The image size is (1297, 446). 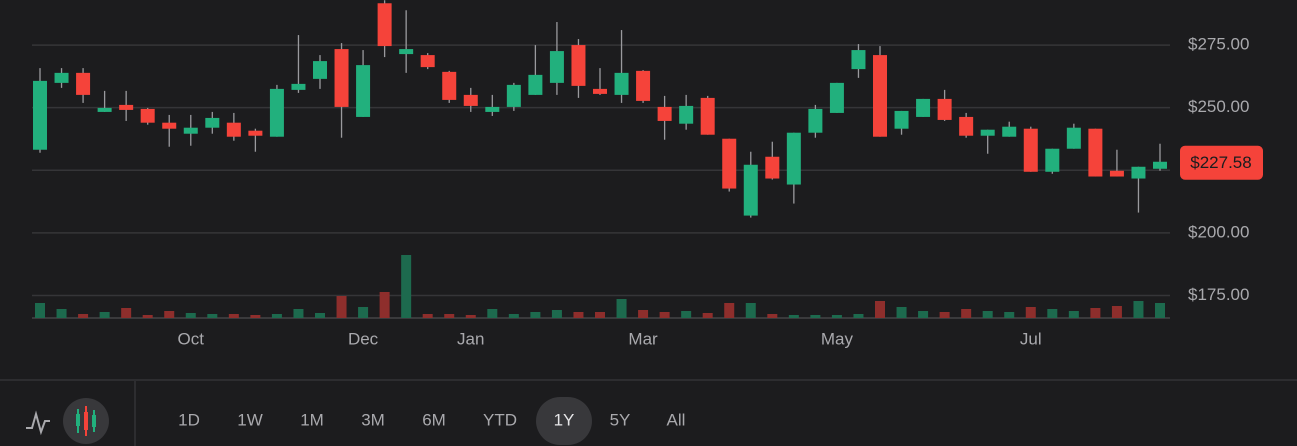 I want to click on x-tick-label: May, so click(x=837, y=338).